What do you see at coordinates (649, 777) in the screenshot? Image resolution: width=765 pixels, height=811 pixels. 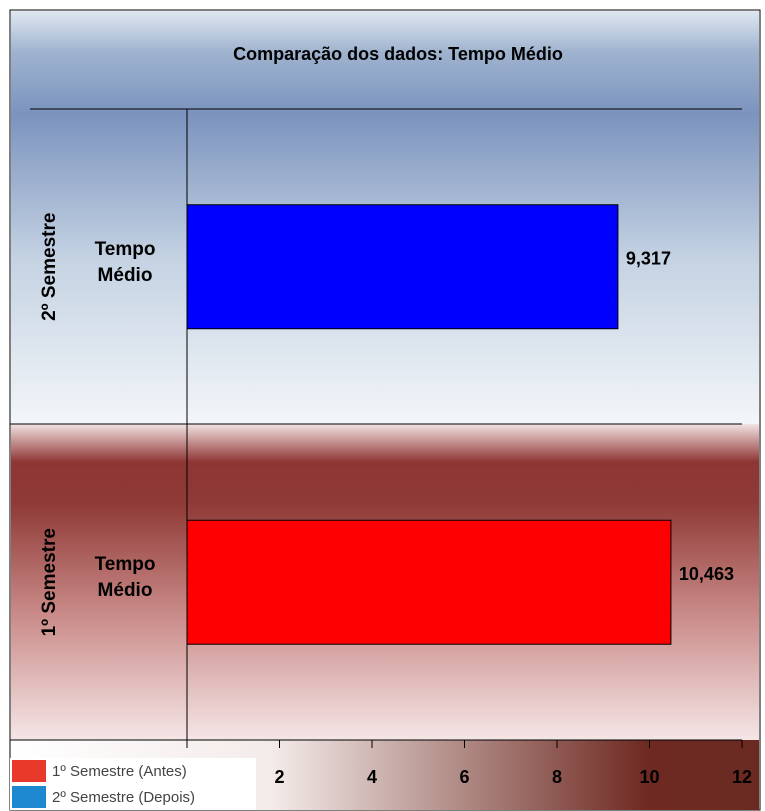 I see `x-tick-label: 10` at bounding box center [649, 777].